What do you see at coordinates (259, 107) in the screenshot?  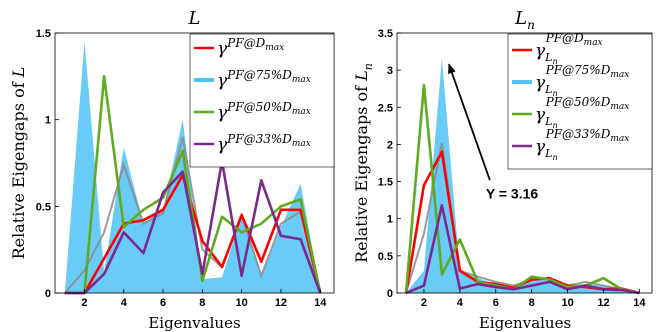 I see `left-legend-sup: PF@50%D` at bounding box center [259, 107].